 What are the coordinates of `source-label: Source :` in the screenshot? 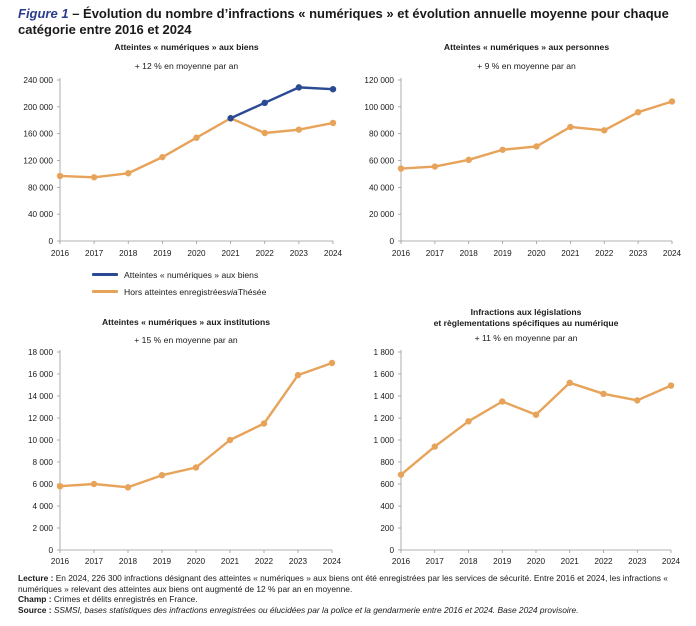 It's located at (35, 609).